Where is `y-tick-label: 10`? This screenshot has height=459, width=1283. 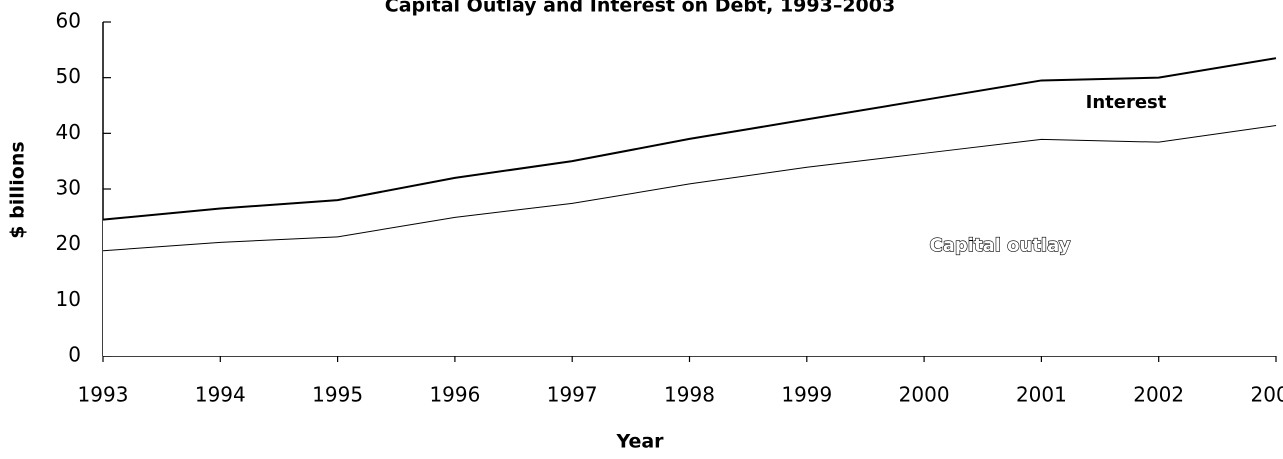 y-tick-label: 10 is located at coordinates (68, 299).